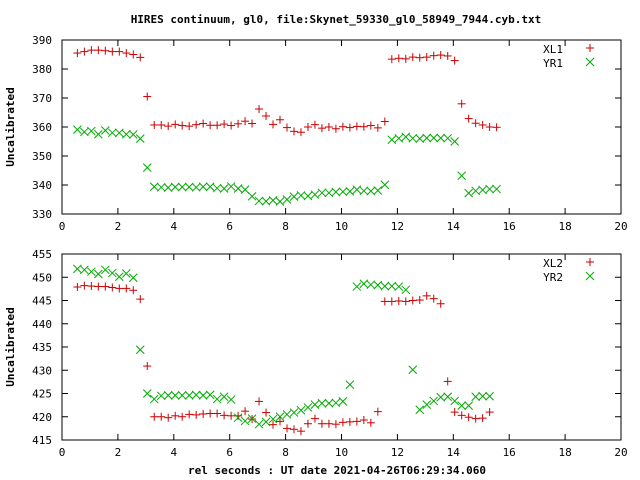 The width and height of the screenshot is (640, 480). What do you see at coordinates (62, 452) in the screenshot?
I see `x-tick-label: 0` at bounding box center [62, 452].